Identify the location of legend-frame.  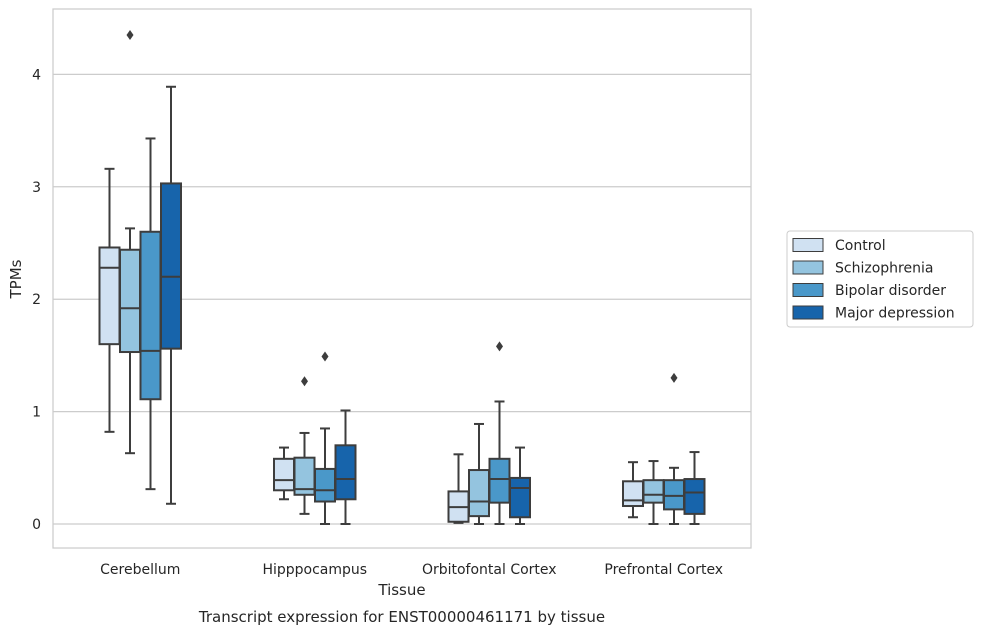
(880, 279).